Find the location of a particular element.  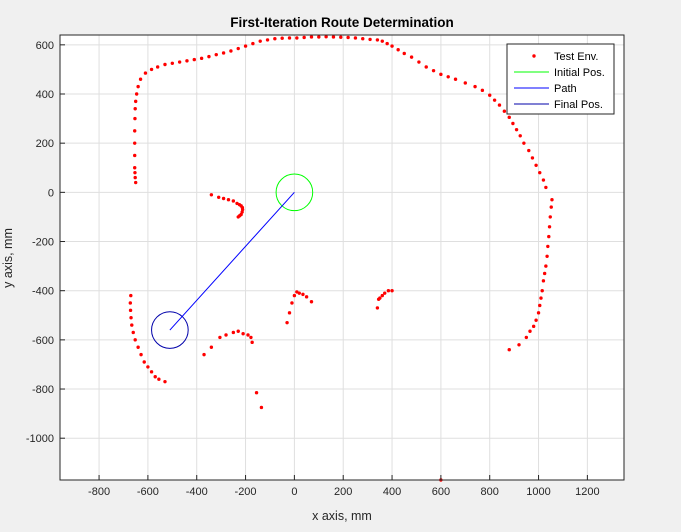

legend-entry-label: Initial Pos. is located at coordinates (579, 73).